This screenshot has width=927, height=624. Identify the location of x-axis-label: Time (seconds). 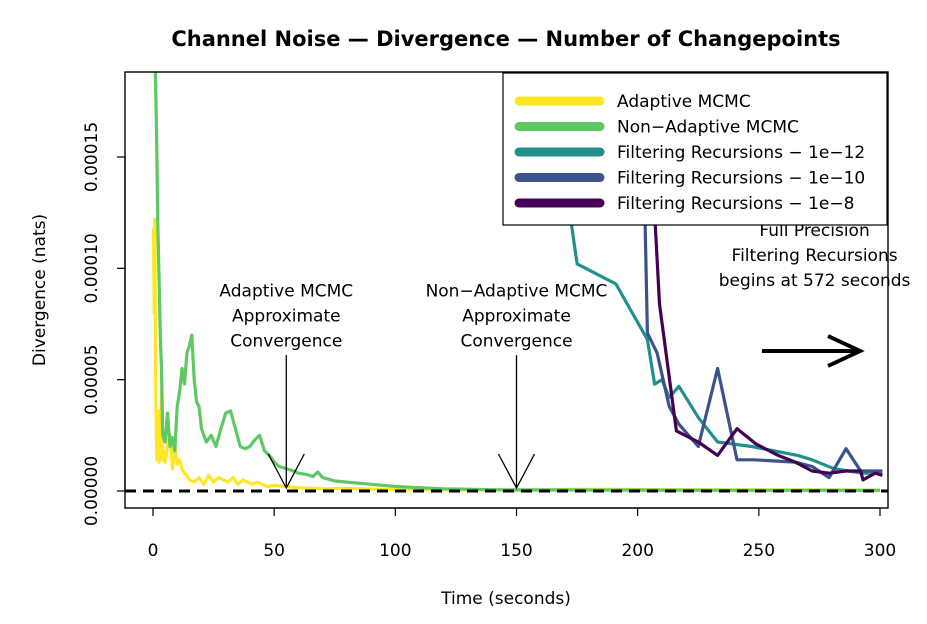
(505, 599).